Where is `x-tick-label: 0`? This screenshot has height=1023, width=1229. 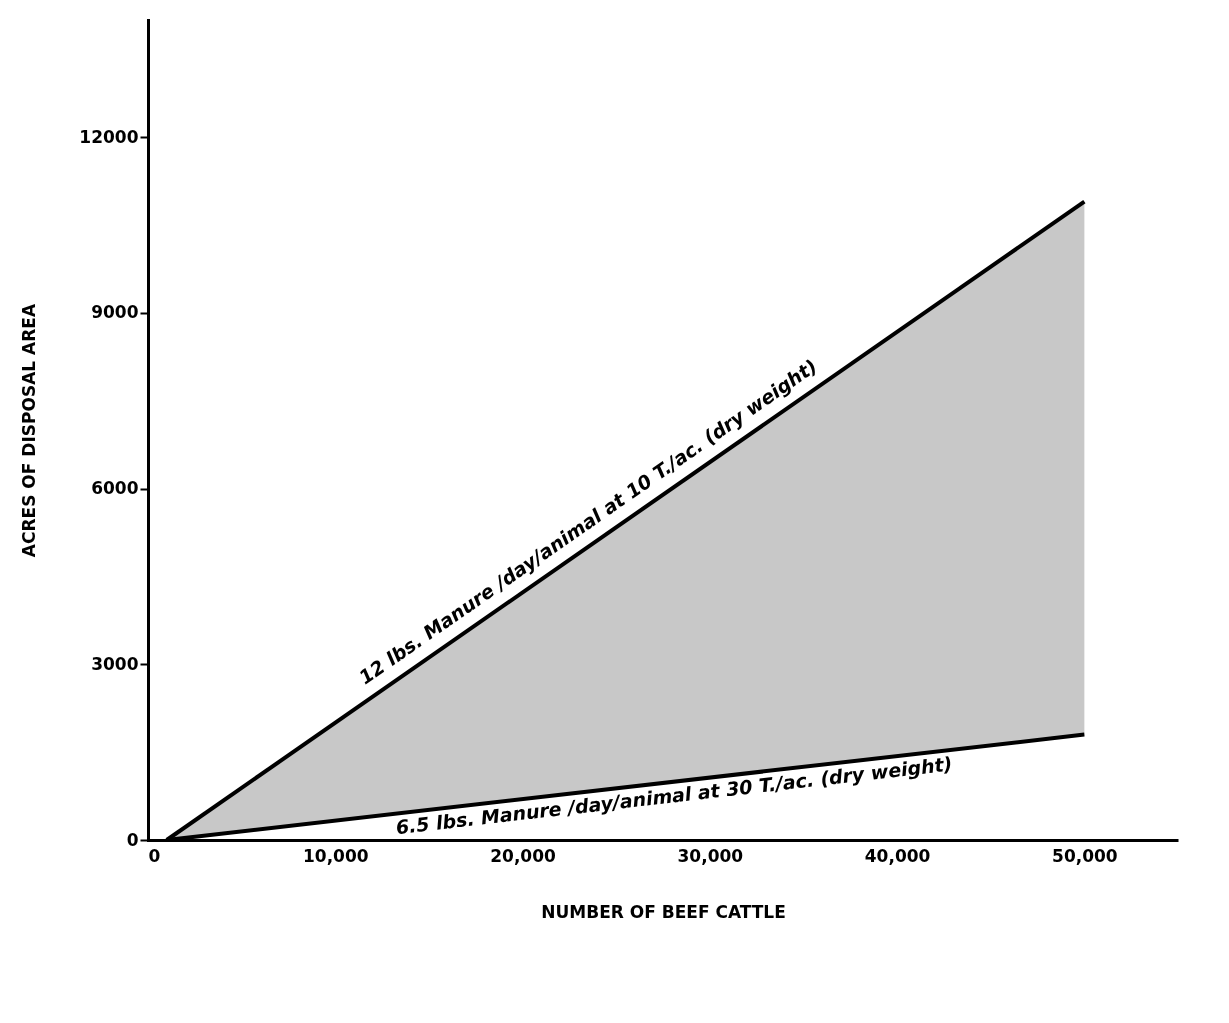 x-tick-label: 0 is located at coordinates (154, 855).